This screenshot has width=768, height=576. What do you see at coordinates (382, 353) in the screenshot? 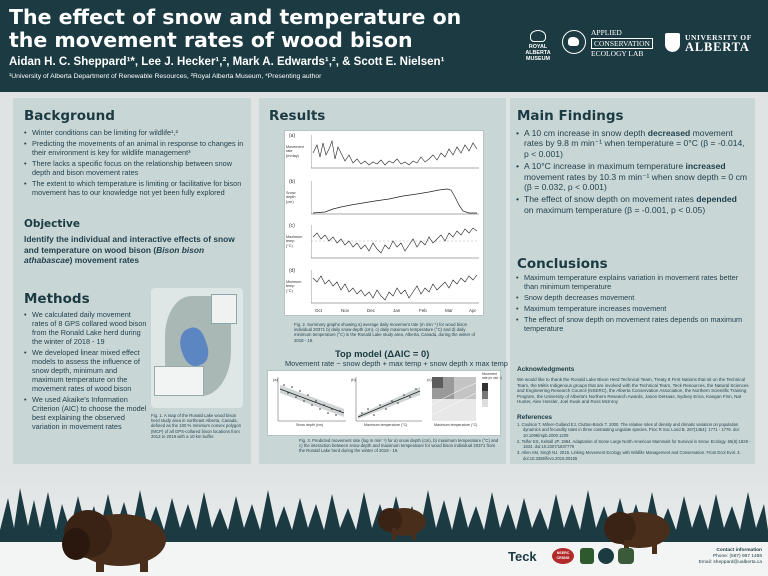
I see `top-model-title: Top model (ΔAIC = 0)` at bounding box center [382, 353].